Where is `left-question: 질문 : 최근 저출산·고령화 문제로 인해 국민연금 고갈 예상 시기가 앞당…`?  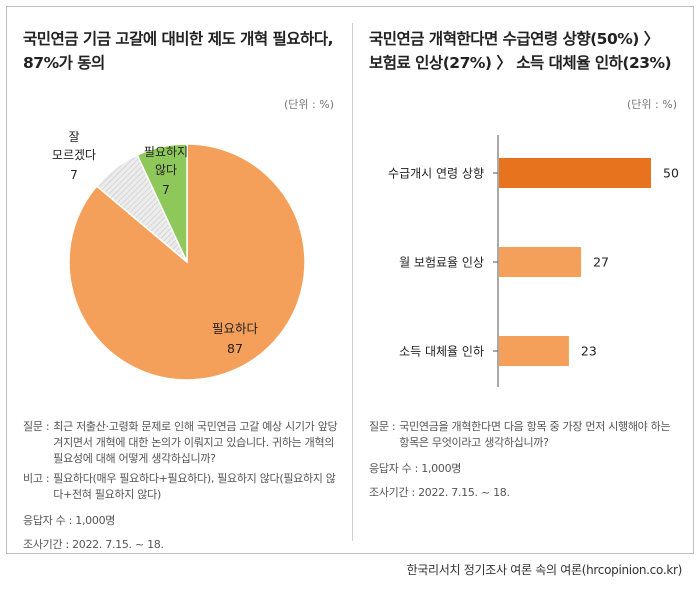
left-question: 질문 : 최근 저출산·고령화 문제로 인해 국민연금 고갈 예상 시기가 앞당… is located at coordinates (180, 443).